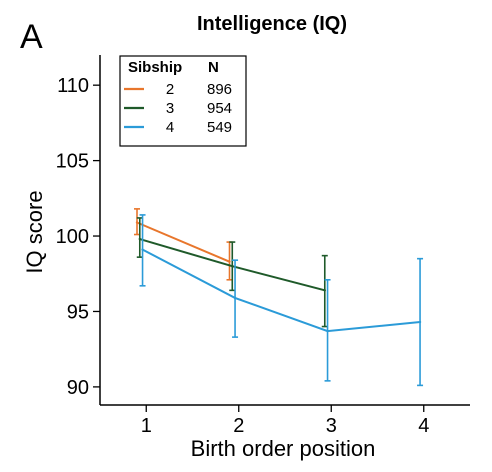 The width and height of the screenshot is (492, 472). What do you see at coordinates (72, 237) in the screenshot?
I see `y-tick-label: 100` at bounding box center [72, 237].